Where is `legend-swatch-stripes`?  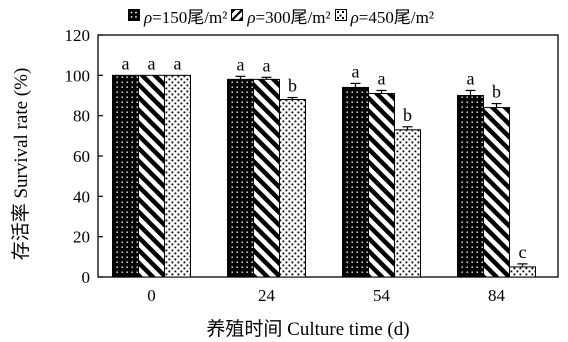
legend-swatch-stripes is located at coordinates (237, 15).